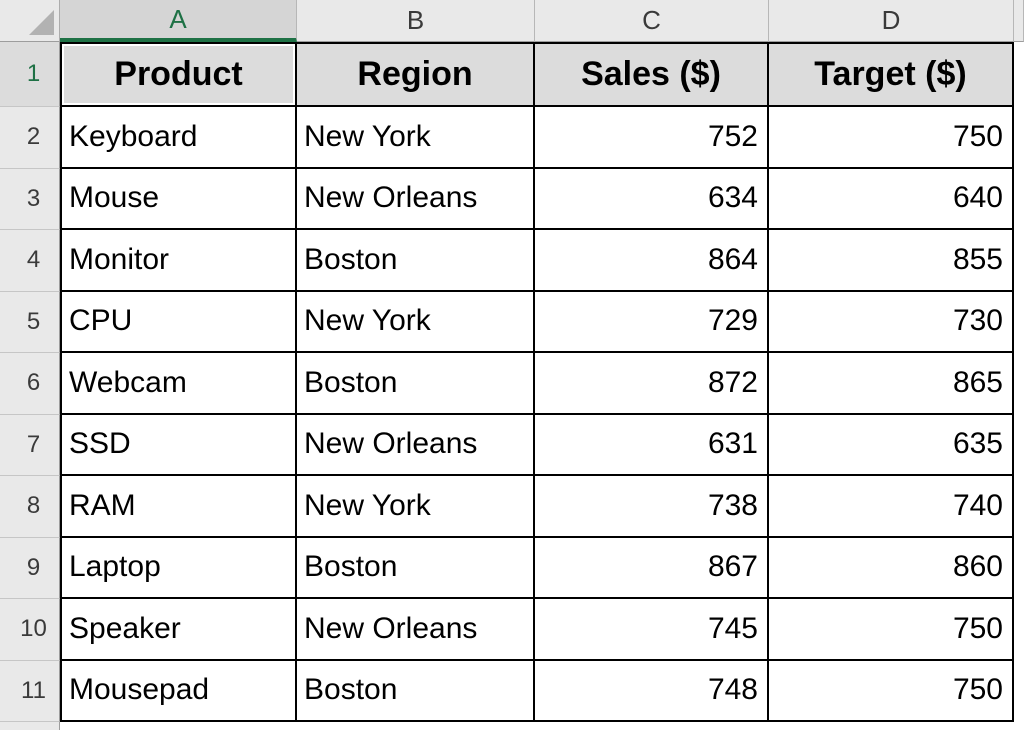  What do you see at coordinates (652, 74) in the screenshot?
I see `cell-c1: Sales ($)` at bounding box center [652, 74].